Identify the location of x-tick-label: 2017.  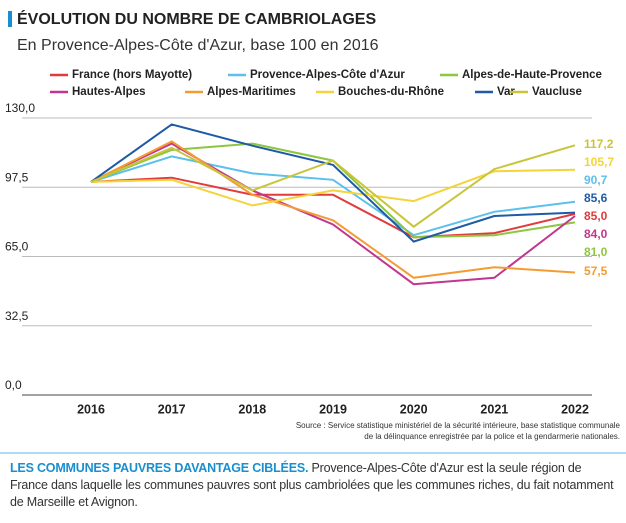
(172, 409).